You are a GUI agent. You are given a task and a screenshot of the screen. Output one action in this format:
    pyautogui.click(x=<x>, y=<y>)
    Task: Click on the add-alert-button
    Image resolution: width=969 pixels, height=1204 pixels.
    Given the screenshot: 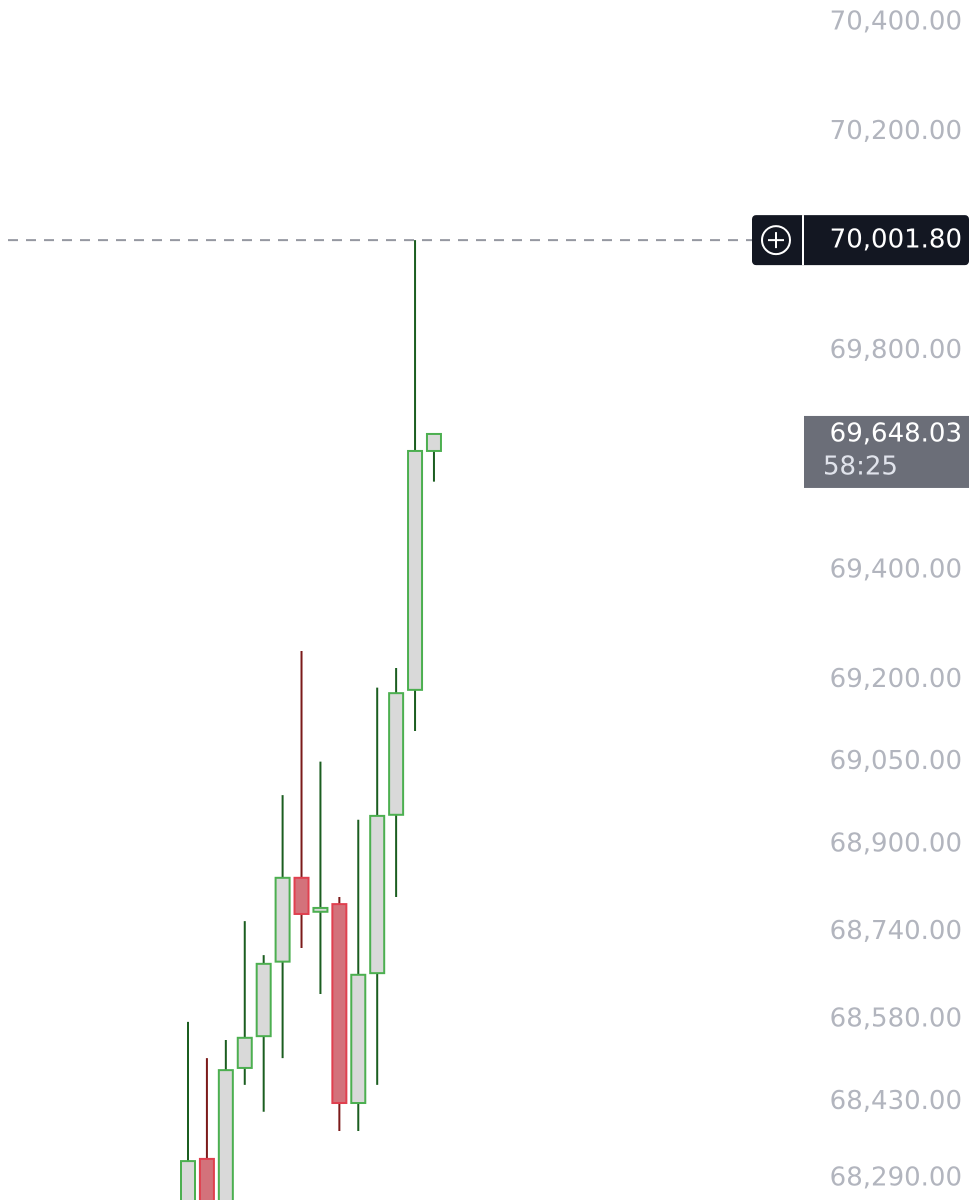 What is the action you would take?
    pyautogui.click(x=776, y=240)
    